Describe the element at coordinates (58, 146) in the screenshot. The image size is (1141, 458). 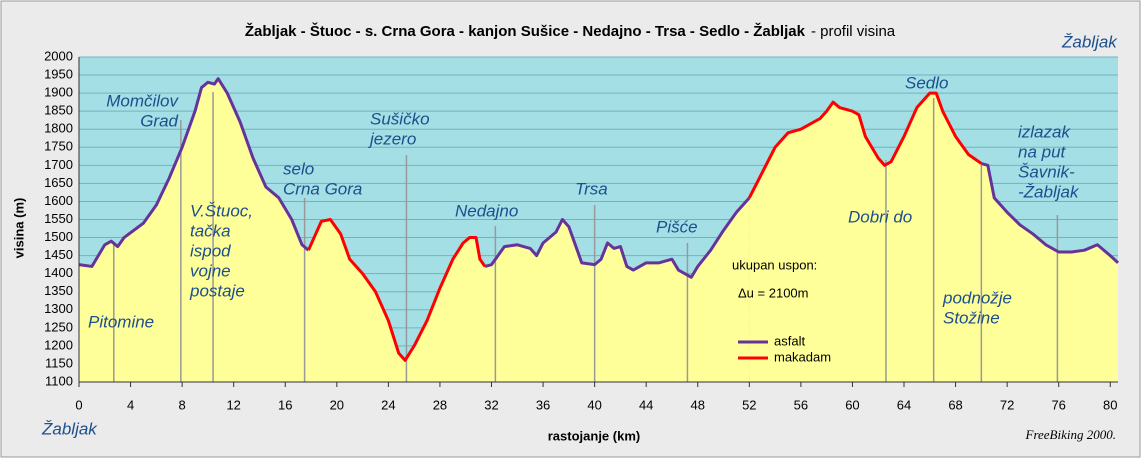
I see `y-tick-label: 1750` at that location.